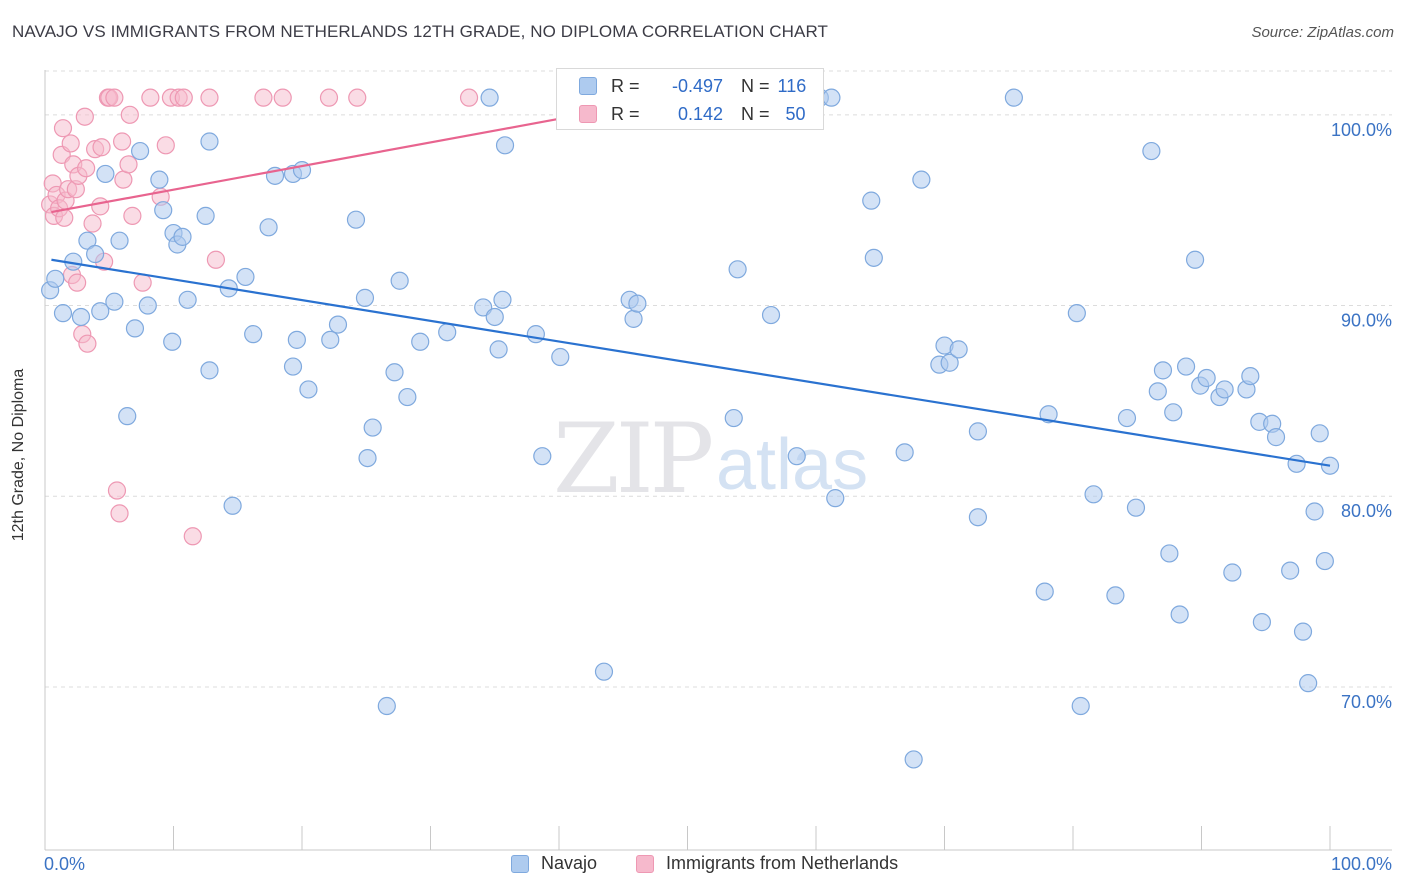  Describe the element at coordinates (1366, 511) in the screenshot. I see `y-tick-label: 80.0%` at that location.